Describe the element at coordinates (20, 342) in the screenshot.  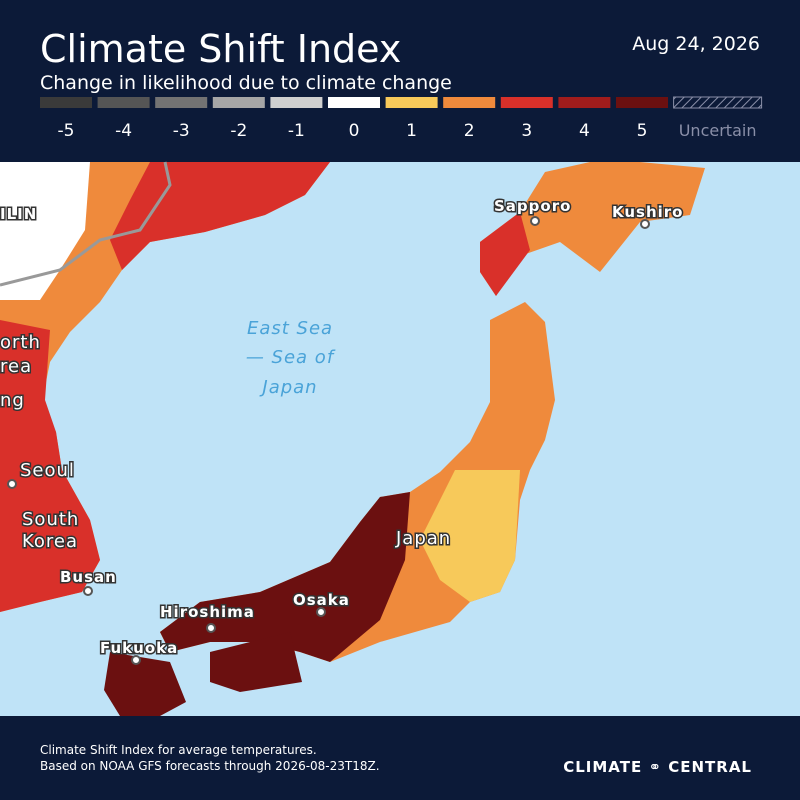
I see `place-label: orth` at that location.